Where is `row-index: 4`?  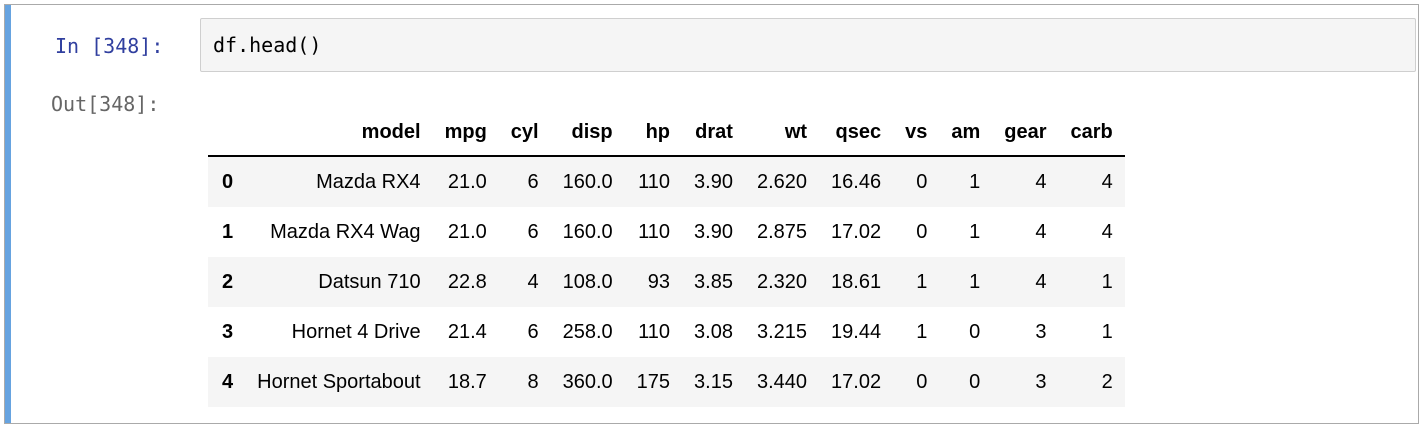 row-index: 4 is located at coordinates (228, 381).